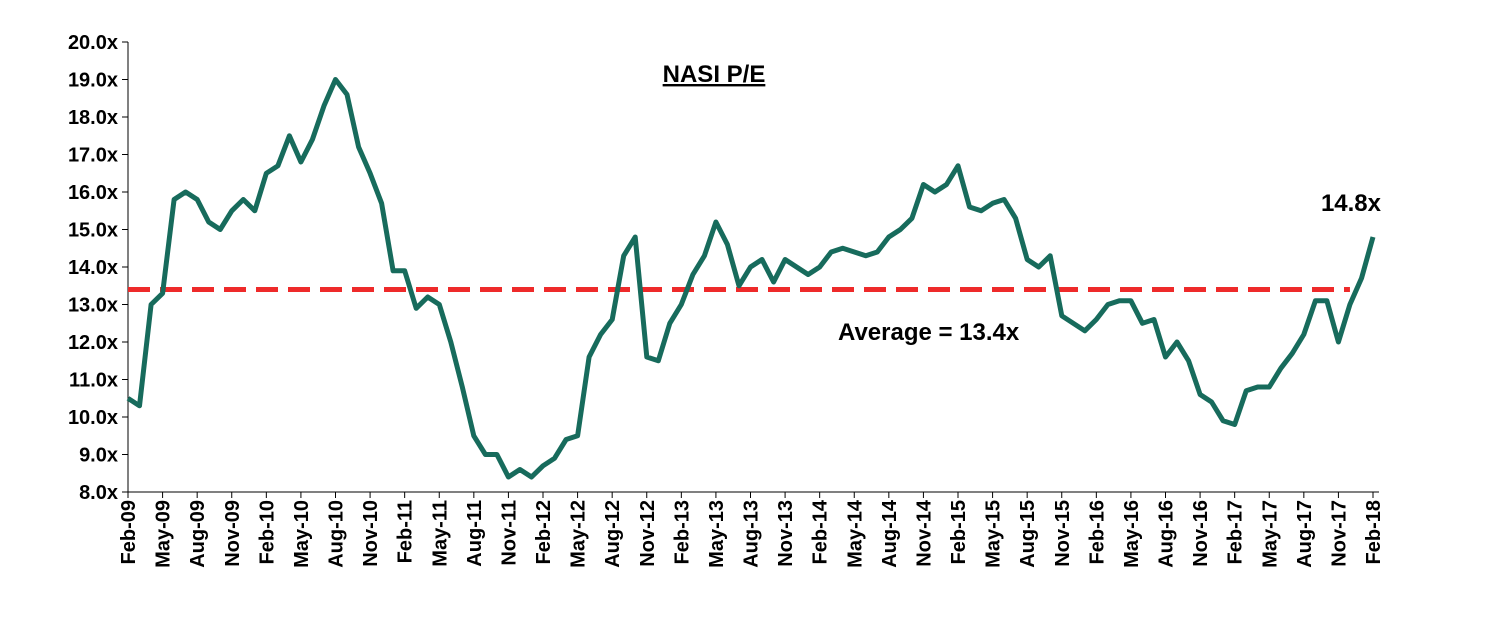 Image resolution: width=1488 pixels, height=628 pixels. What do you see at coordinates (93, 156) in the screenshot?
I see `y-tick-label: 17.0x` at bounding box center [93, 156].